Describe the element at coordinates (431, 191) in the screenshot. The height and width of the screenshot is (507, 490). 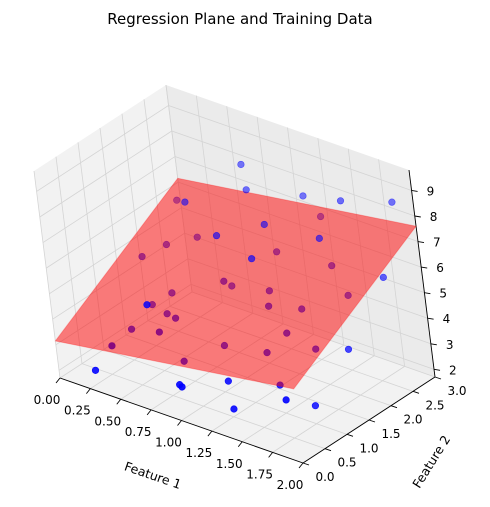
I see `z-tick-label: 9` at that location.